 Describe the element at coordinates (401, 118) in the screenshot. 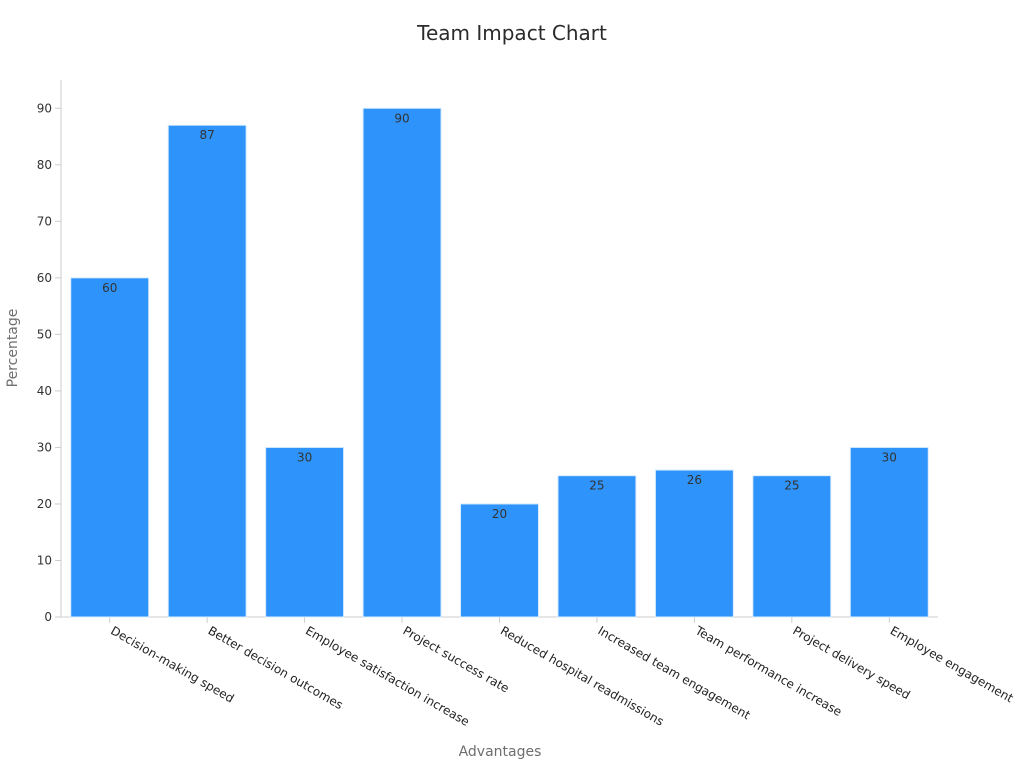

I see `bar-value-label: 90` at that location.